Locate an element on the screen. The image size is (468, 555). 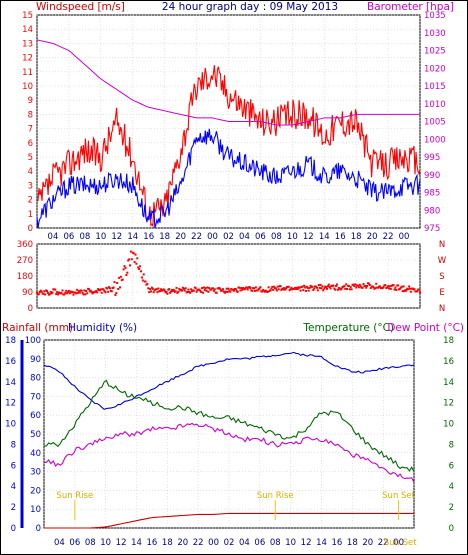
windspeed-axis-label: Windspeed [m/s] is located at coordinates (80, 7).